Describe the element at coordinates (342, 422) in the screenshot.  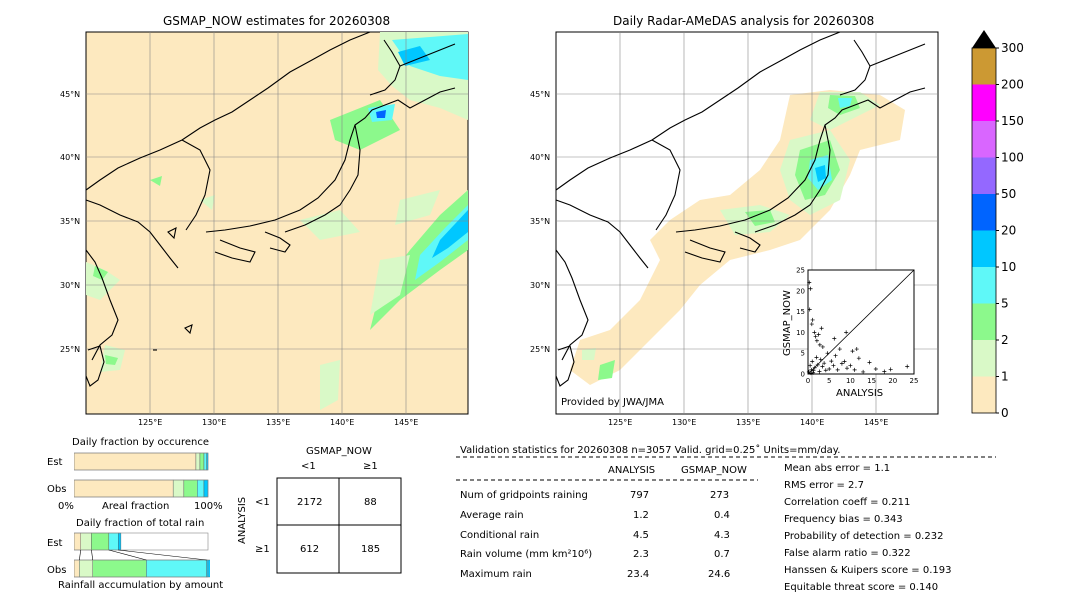
I see `left-lon-140: 140°E` at that location.